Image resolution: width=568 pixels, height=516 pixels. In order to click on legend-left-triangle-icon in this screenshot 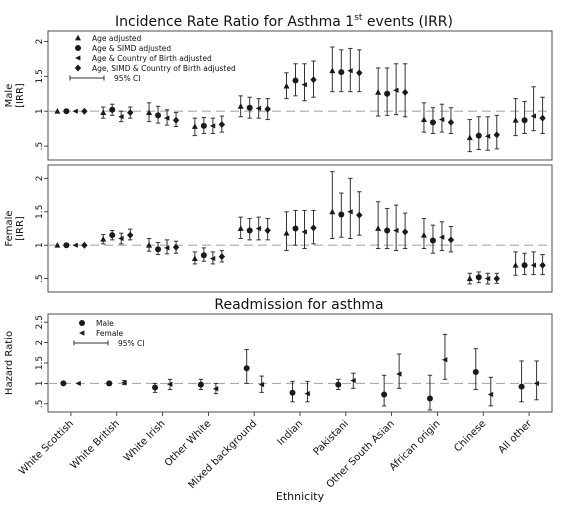, I will do `click(82, 333)`.